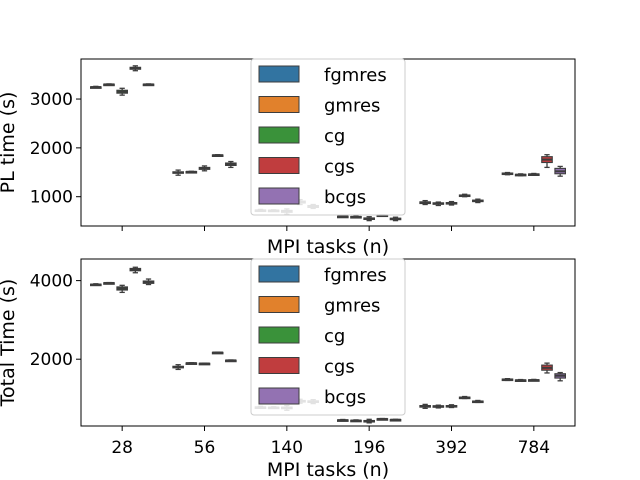 This screenshot has height=480, width=640. What do you see at coordinates (534, 448) in the screenshot?
I see `x-tick-label: 784` at bounding box center [534, 448].